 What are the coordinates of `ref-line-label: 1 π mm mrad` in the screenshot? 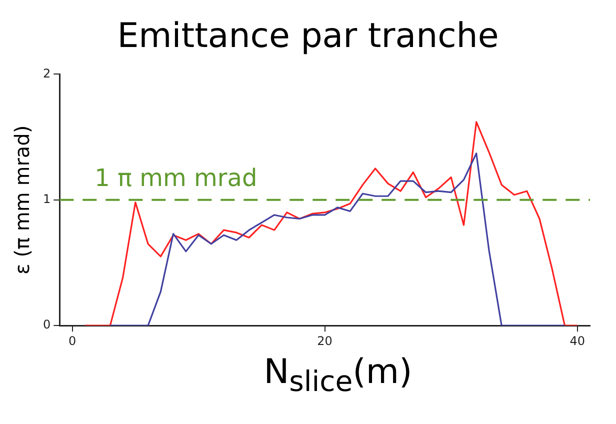 It's located at (176, 178).